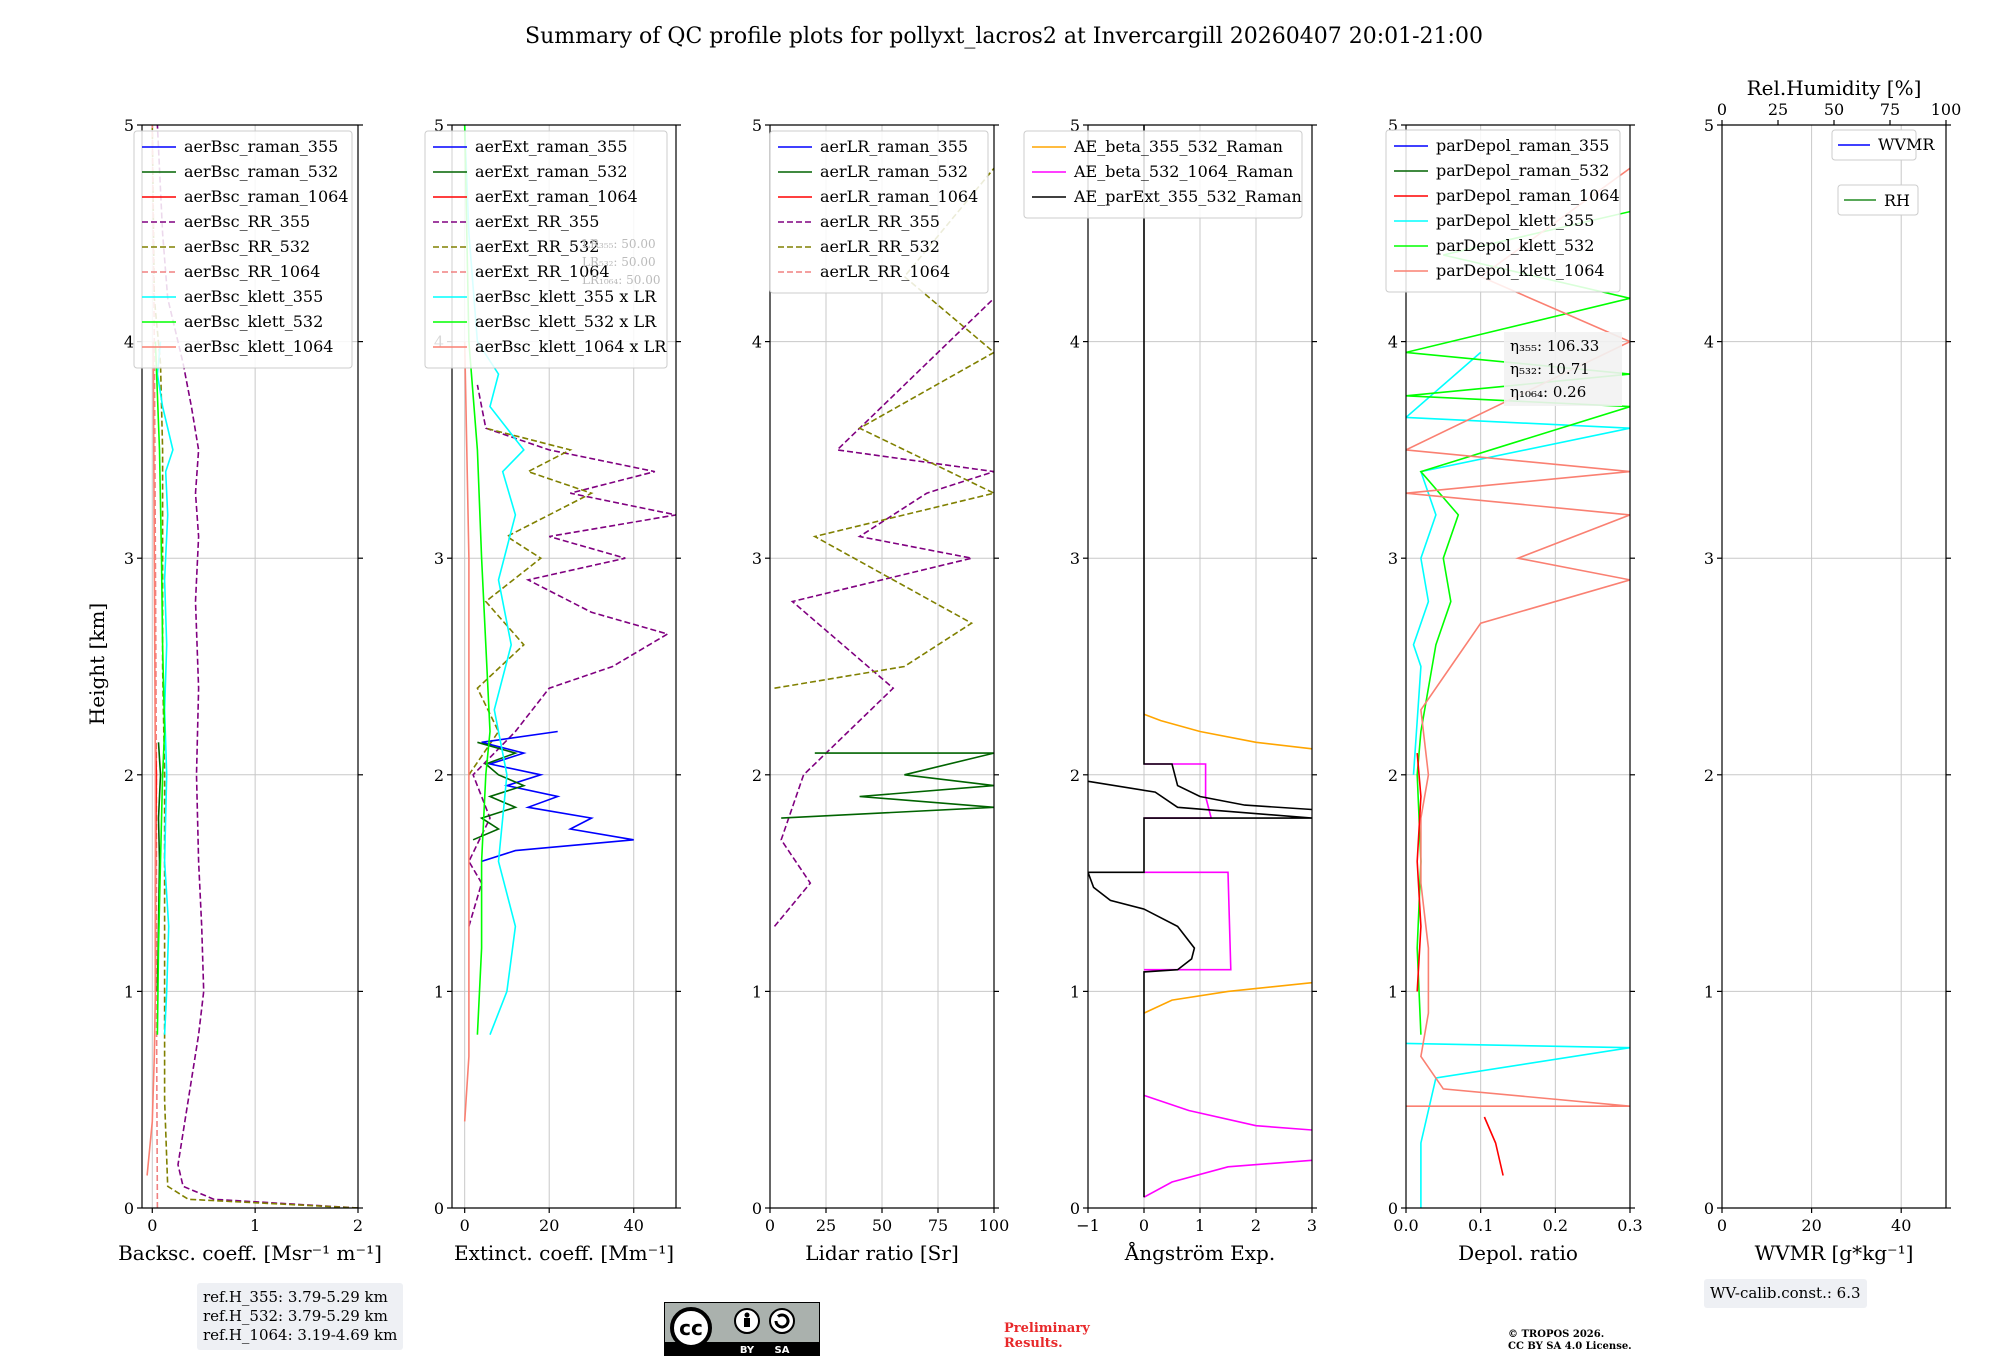  I want to click on series-group-backscatter, so click(252, 666).